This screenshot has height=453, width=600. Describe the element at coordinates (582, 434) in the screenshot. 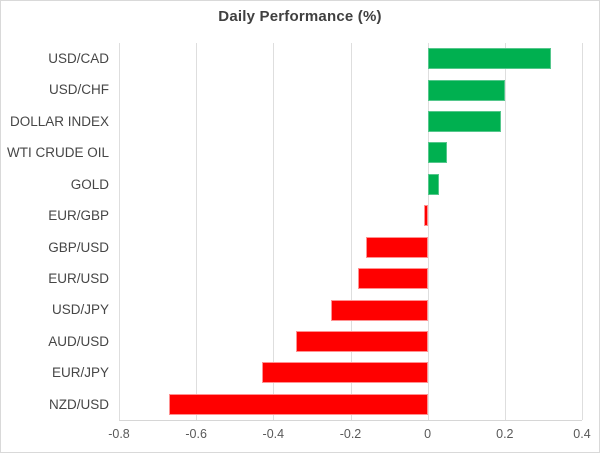

I see `x-tick-label-0.4: 0.4` at that location.